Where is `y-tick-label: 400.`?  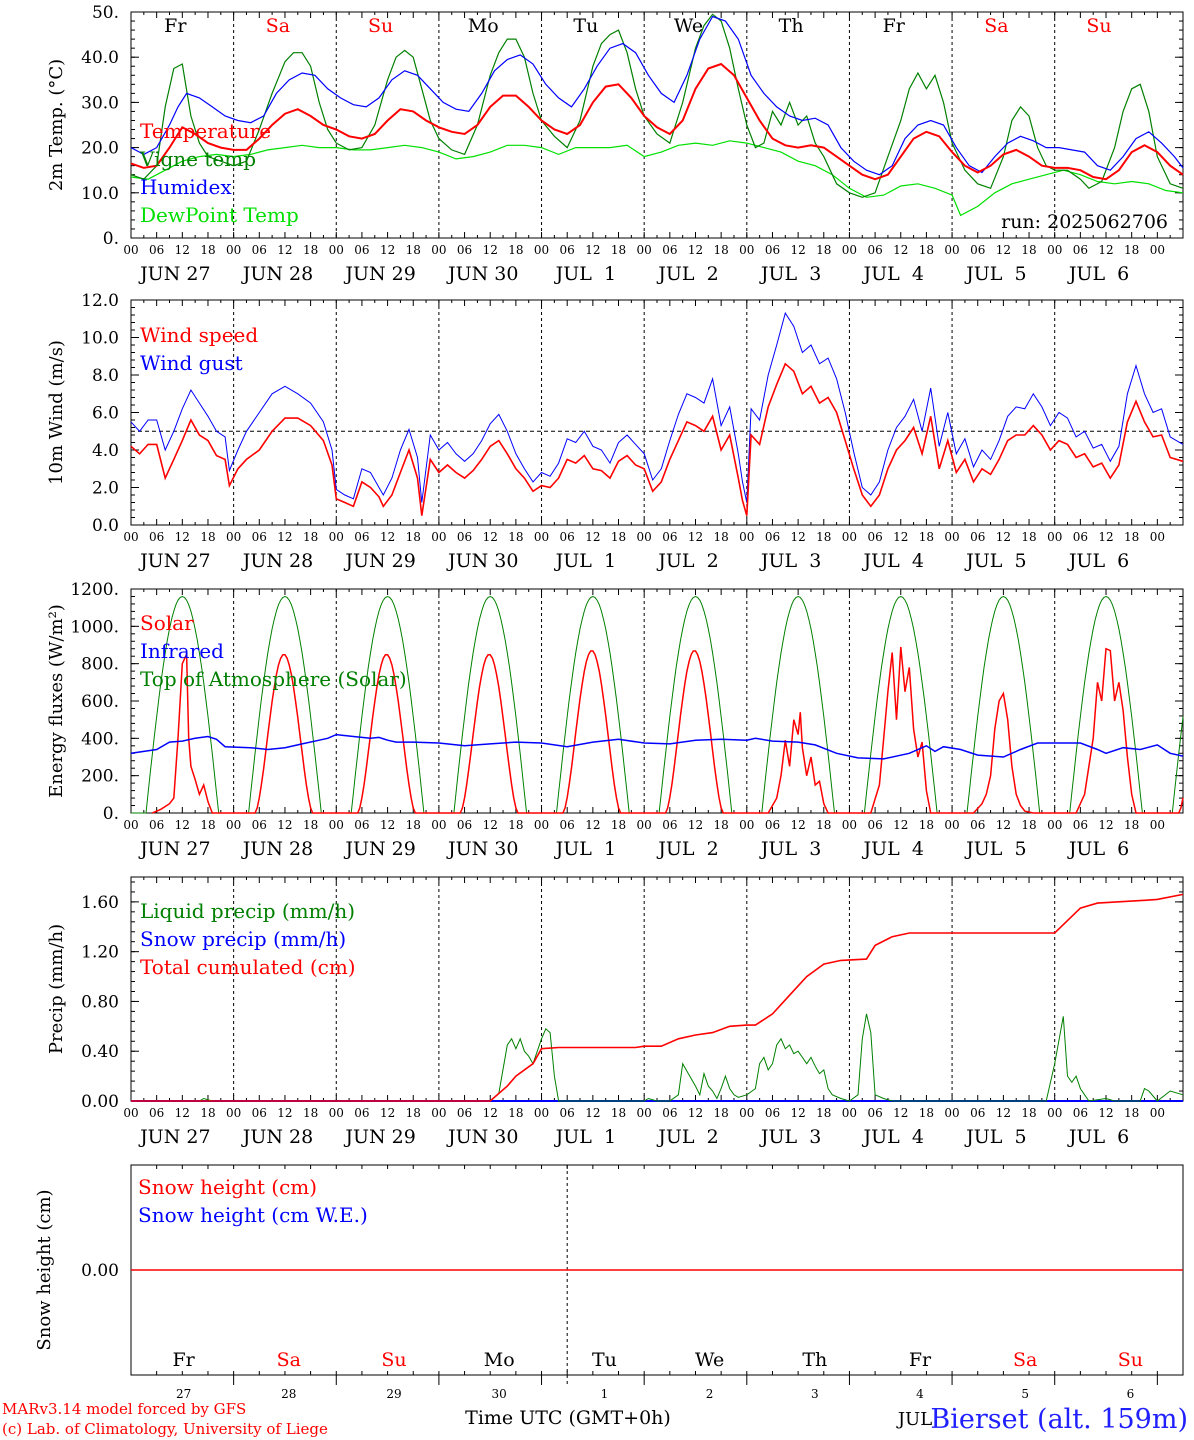
y-tick-label: 400. is located at coordinates (100, 739).